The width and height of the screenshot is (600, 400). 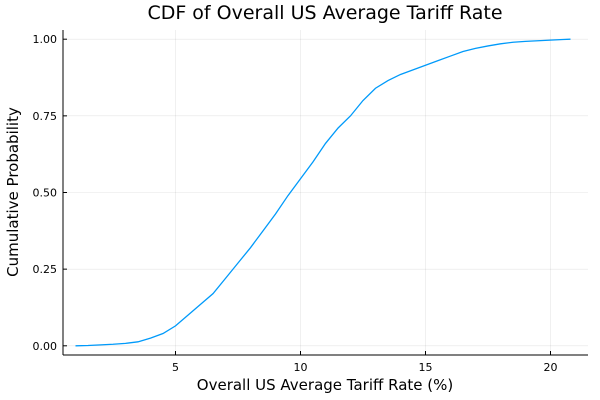 I want to click on x-tick-label-3: 20, so click(x=551, y=367).